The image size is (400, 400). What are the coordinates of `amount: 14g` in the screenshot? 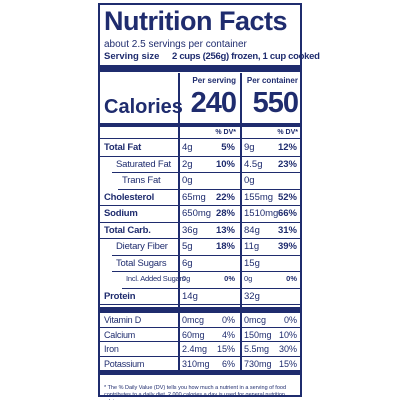 It's located at (190, 296).